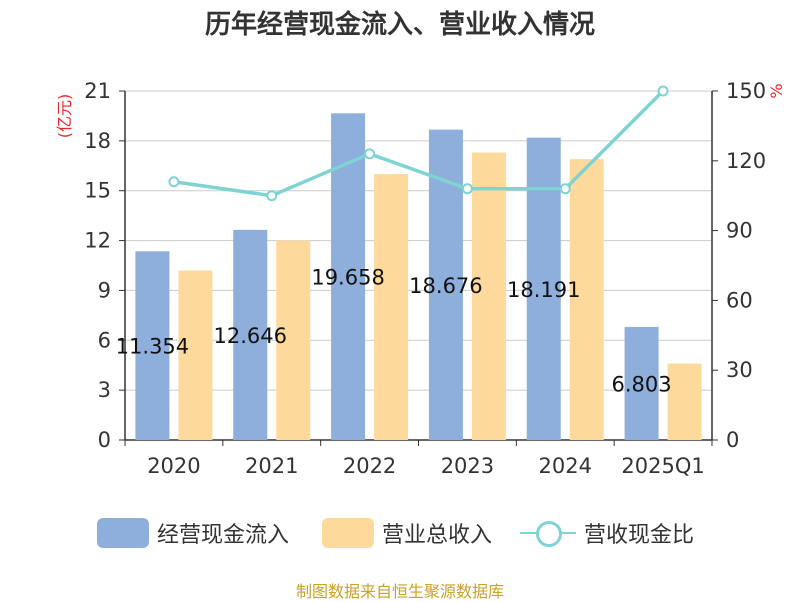  What do you see at coordinates (97, 91) in the screenshot?
I see `y-left-tick-label: 21` at bounding box center [97, 91].